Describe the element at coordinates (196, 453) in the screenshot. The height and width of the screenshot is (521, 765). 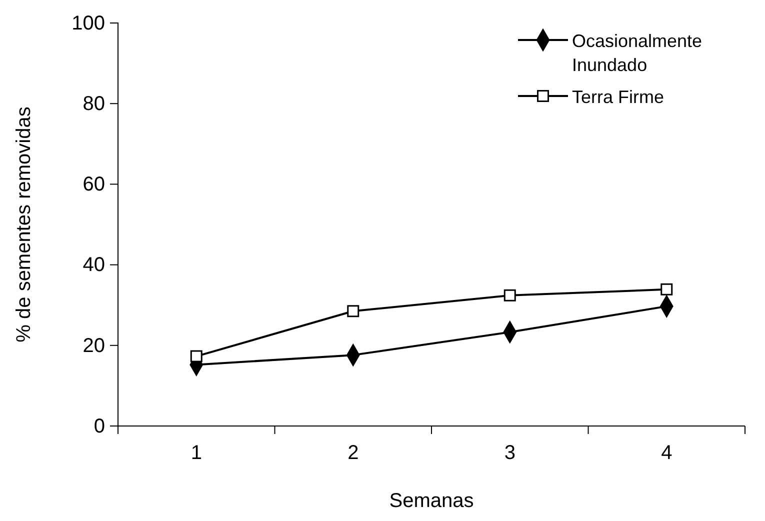
I see `x-tick-label: 1` at that location.